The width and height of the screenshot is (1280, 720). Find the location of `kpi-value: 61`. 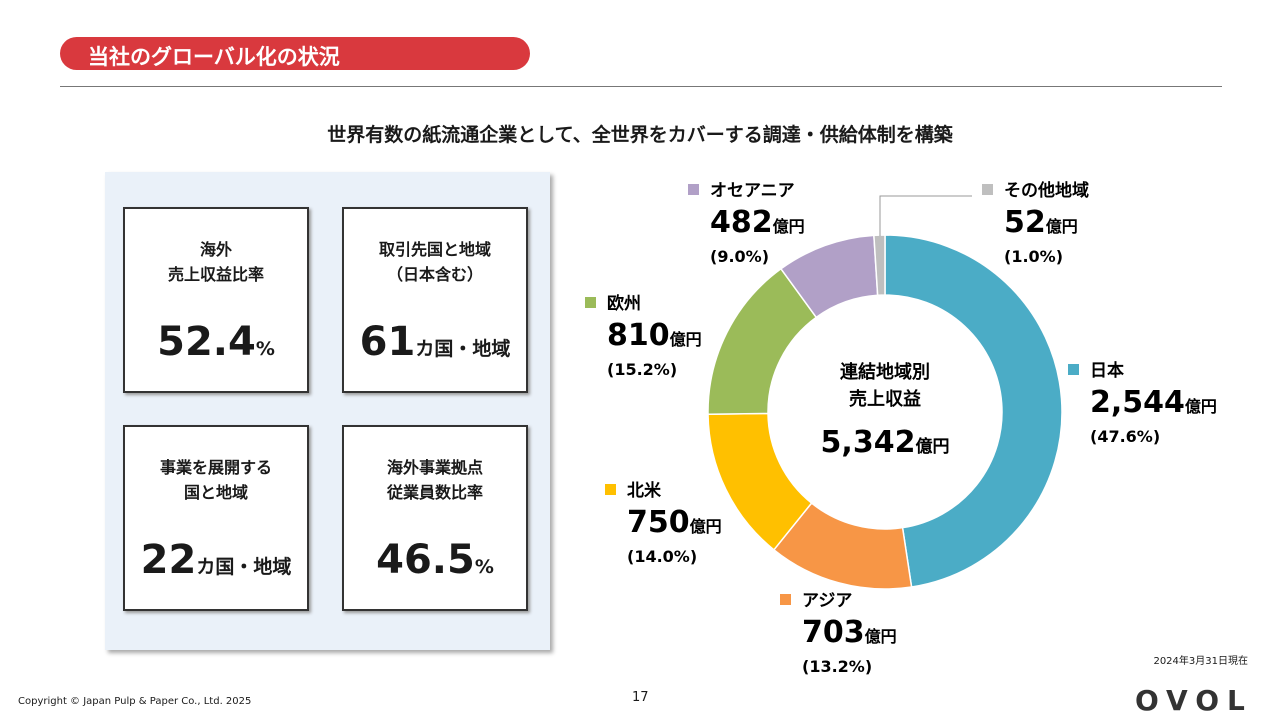

kpi-value: 61 is located at coordinates (387, 342).